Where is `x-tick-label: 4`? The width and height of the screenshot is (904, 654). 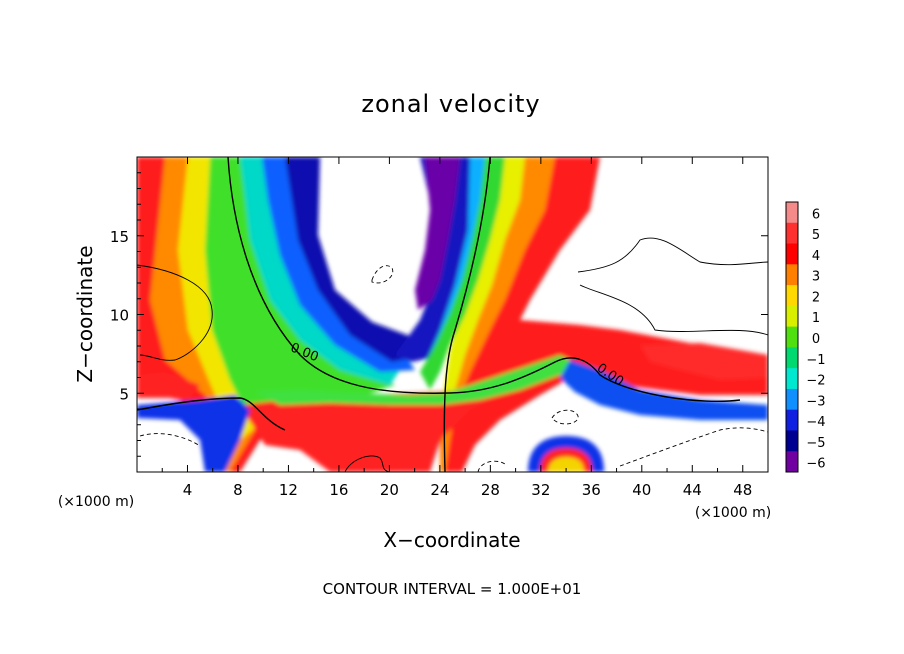 x-tick-label: 4 is located at coordinates (188, 490).